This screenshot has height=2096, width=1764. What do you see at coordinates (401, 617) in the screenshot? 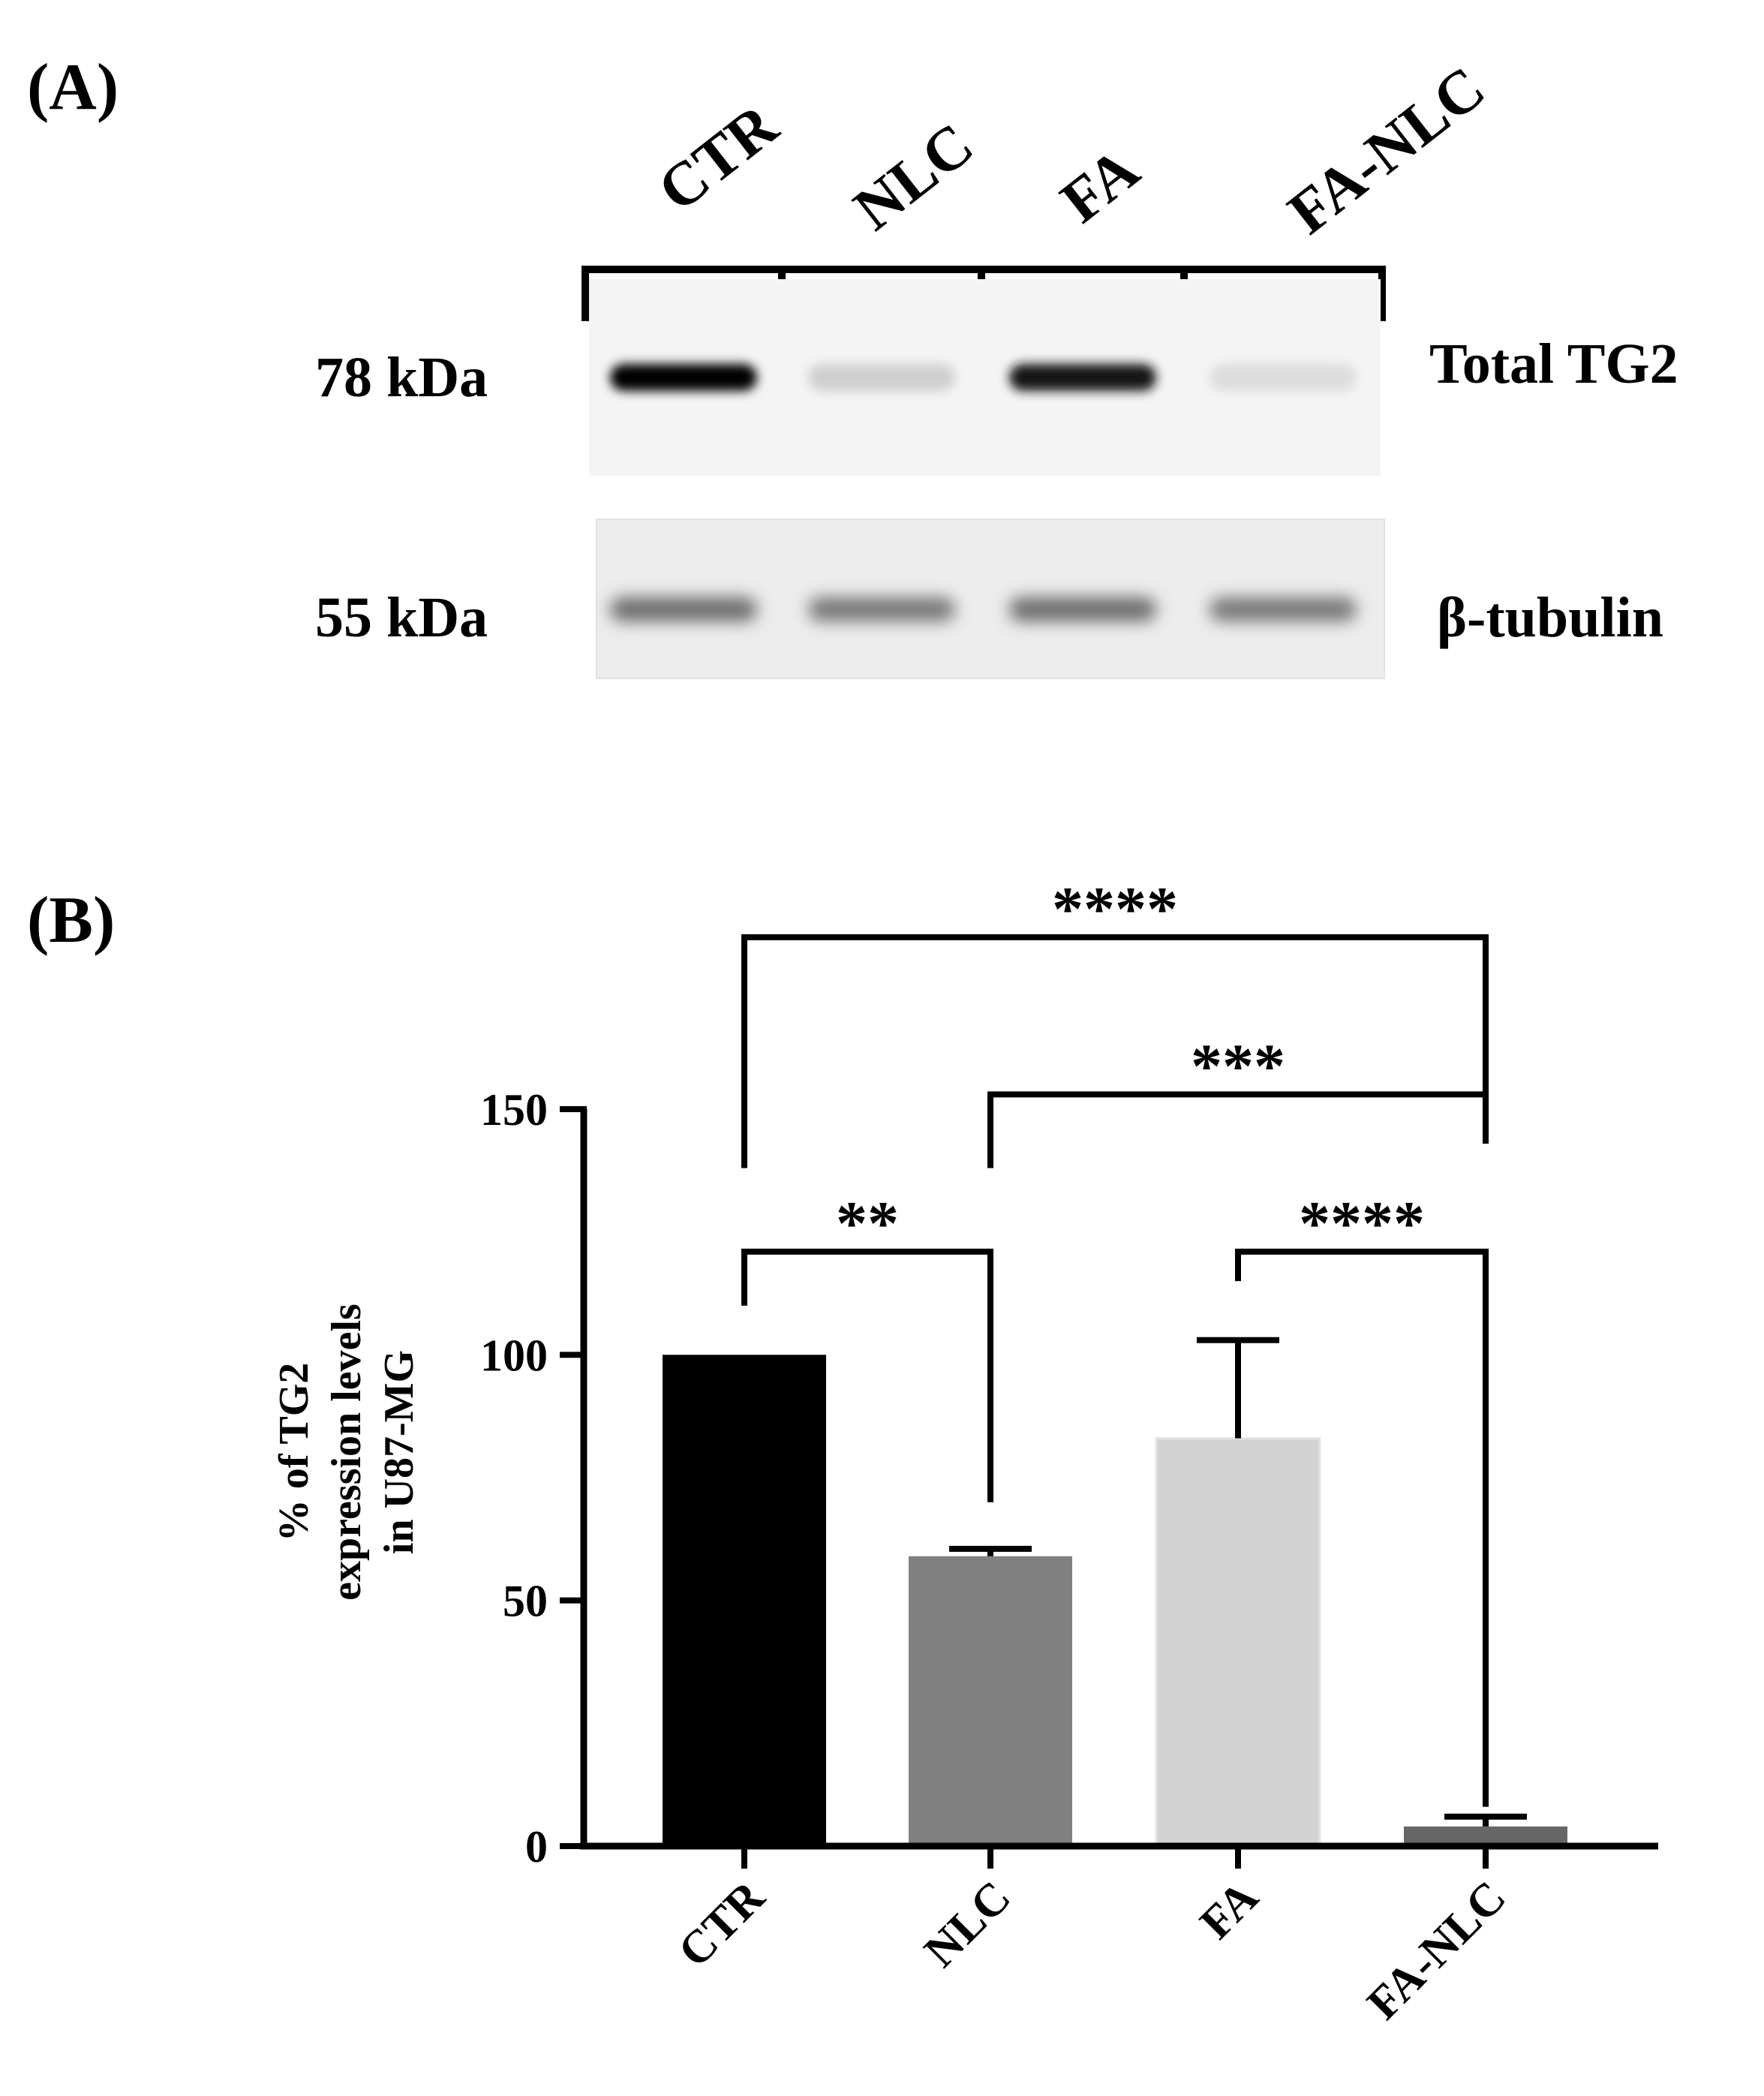
I see `marker-55kda: 55 kDa` at bounding box center [401, 617].